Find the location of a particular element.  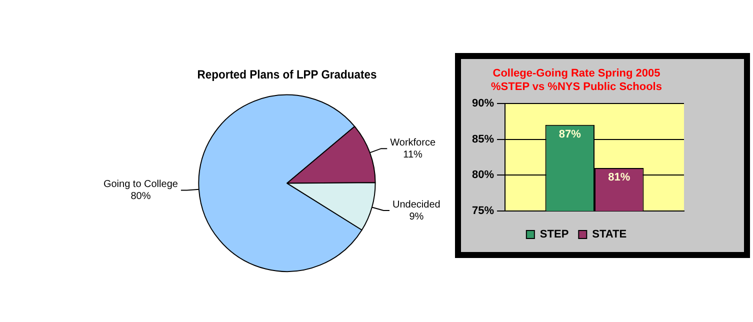

legend-label: STATE is located at coordinates (609, 234).